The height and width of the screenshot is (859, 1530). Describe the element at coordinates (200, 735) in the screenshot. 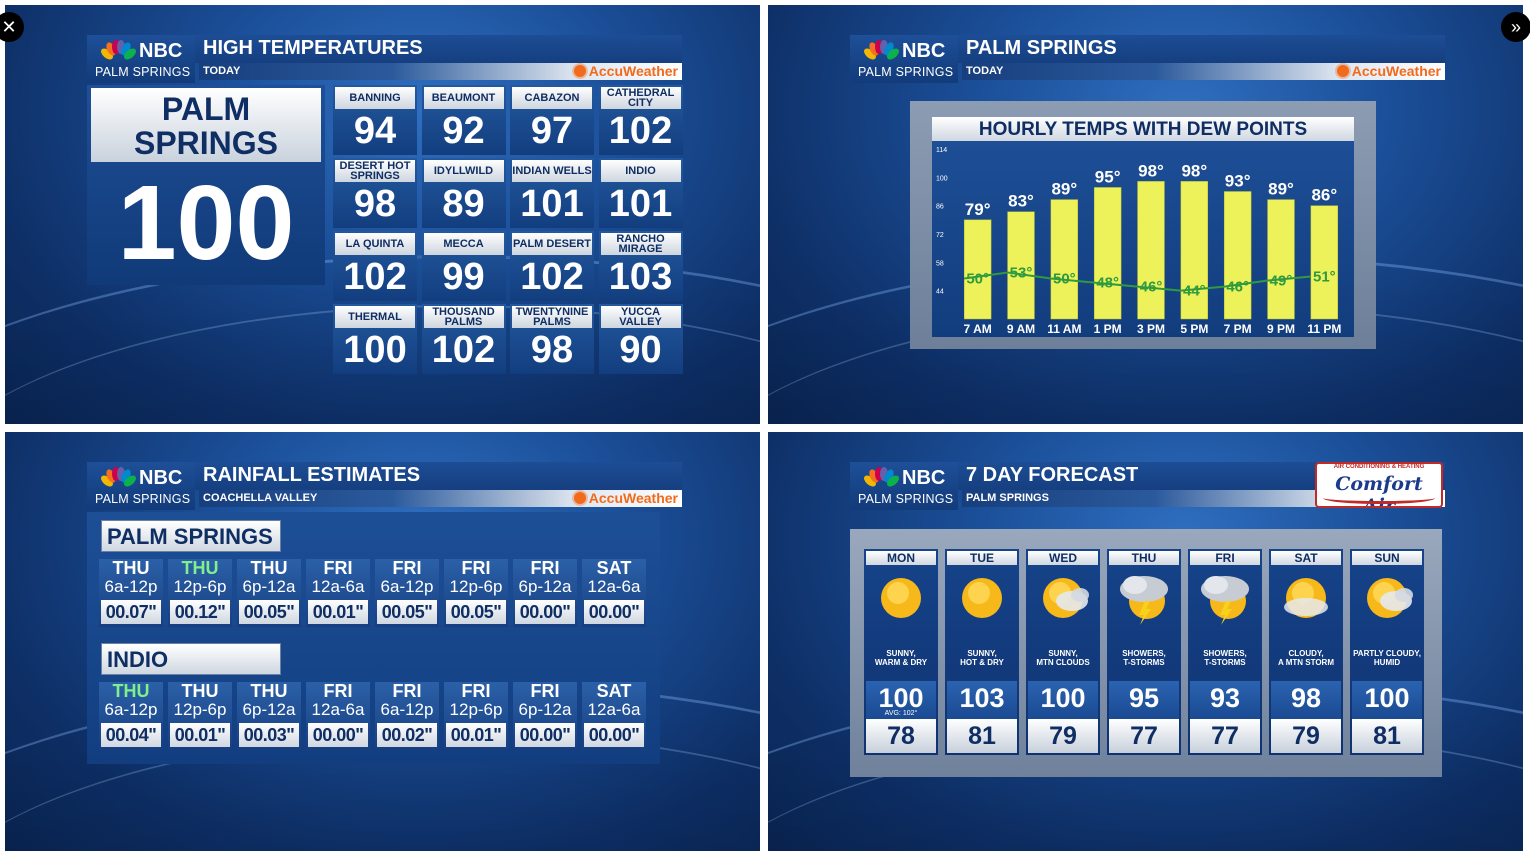

I see `period-amount: 00.01"` at that location.